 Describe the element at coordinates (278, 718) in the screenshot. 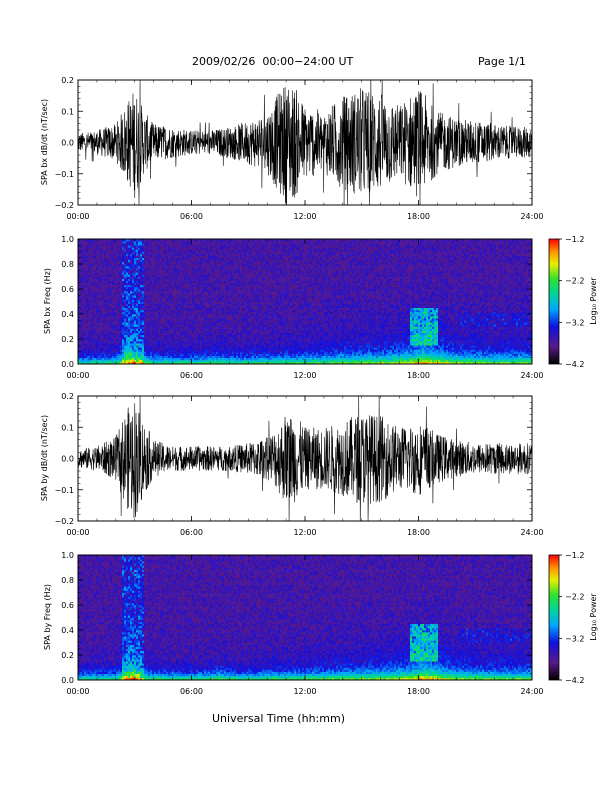

I see `x-axis-title: Universal Time (hh:mm)` at that location.